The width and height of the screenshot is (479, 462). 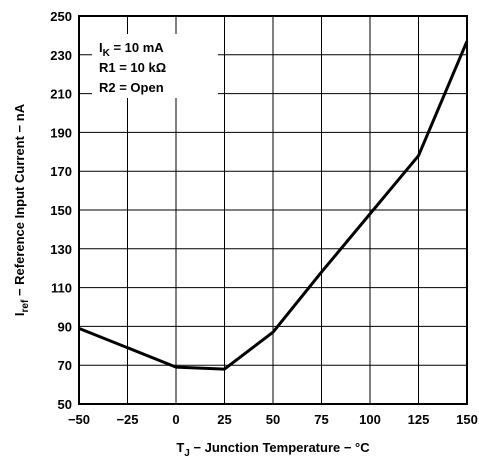 I want to click on x-tick-label: −25, so click(x=127, y=419).